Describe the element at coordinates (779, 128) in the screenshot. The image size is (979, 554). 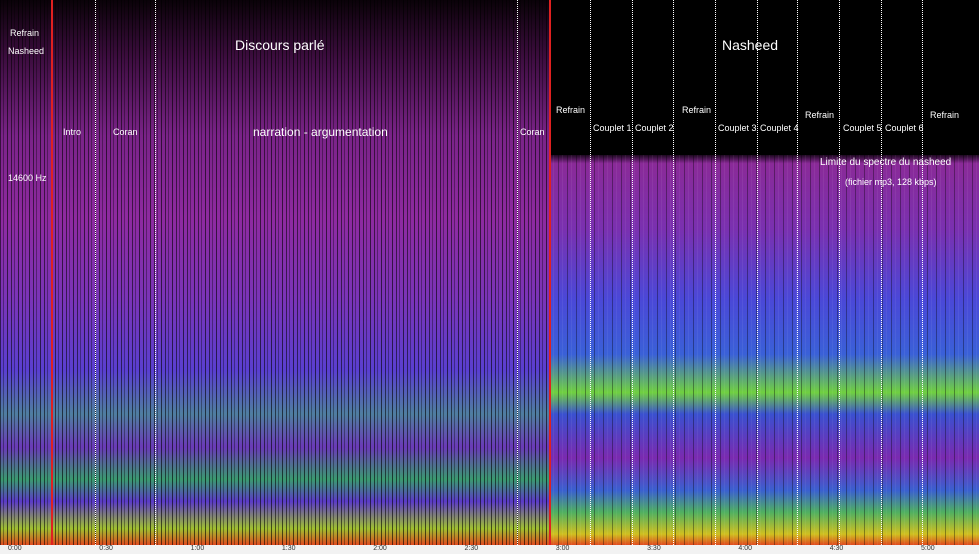
I see `segment-label: Couplet 4` at that location.